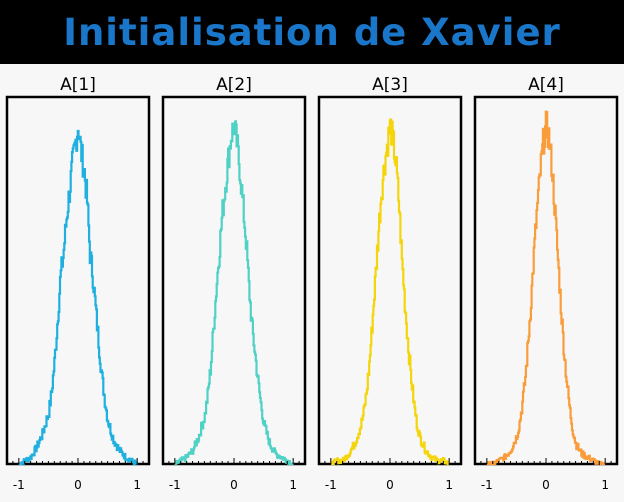 The image size is (624, 502). Describe the element at coordinates (546, 85) in the screenshot. I see `panel-title: A[4]` at that location.